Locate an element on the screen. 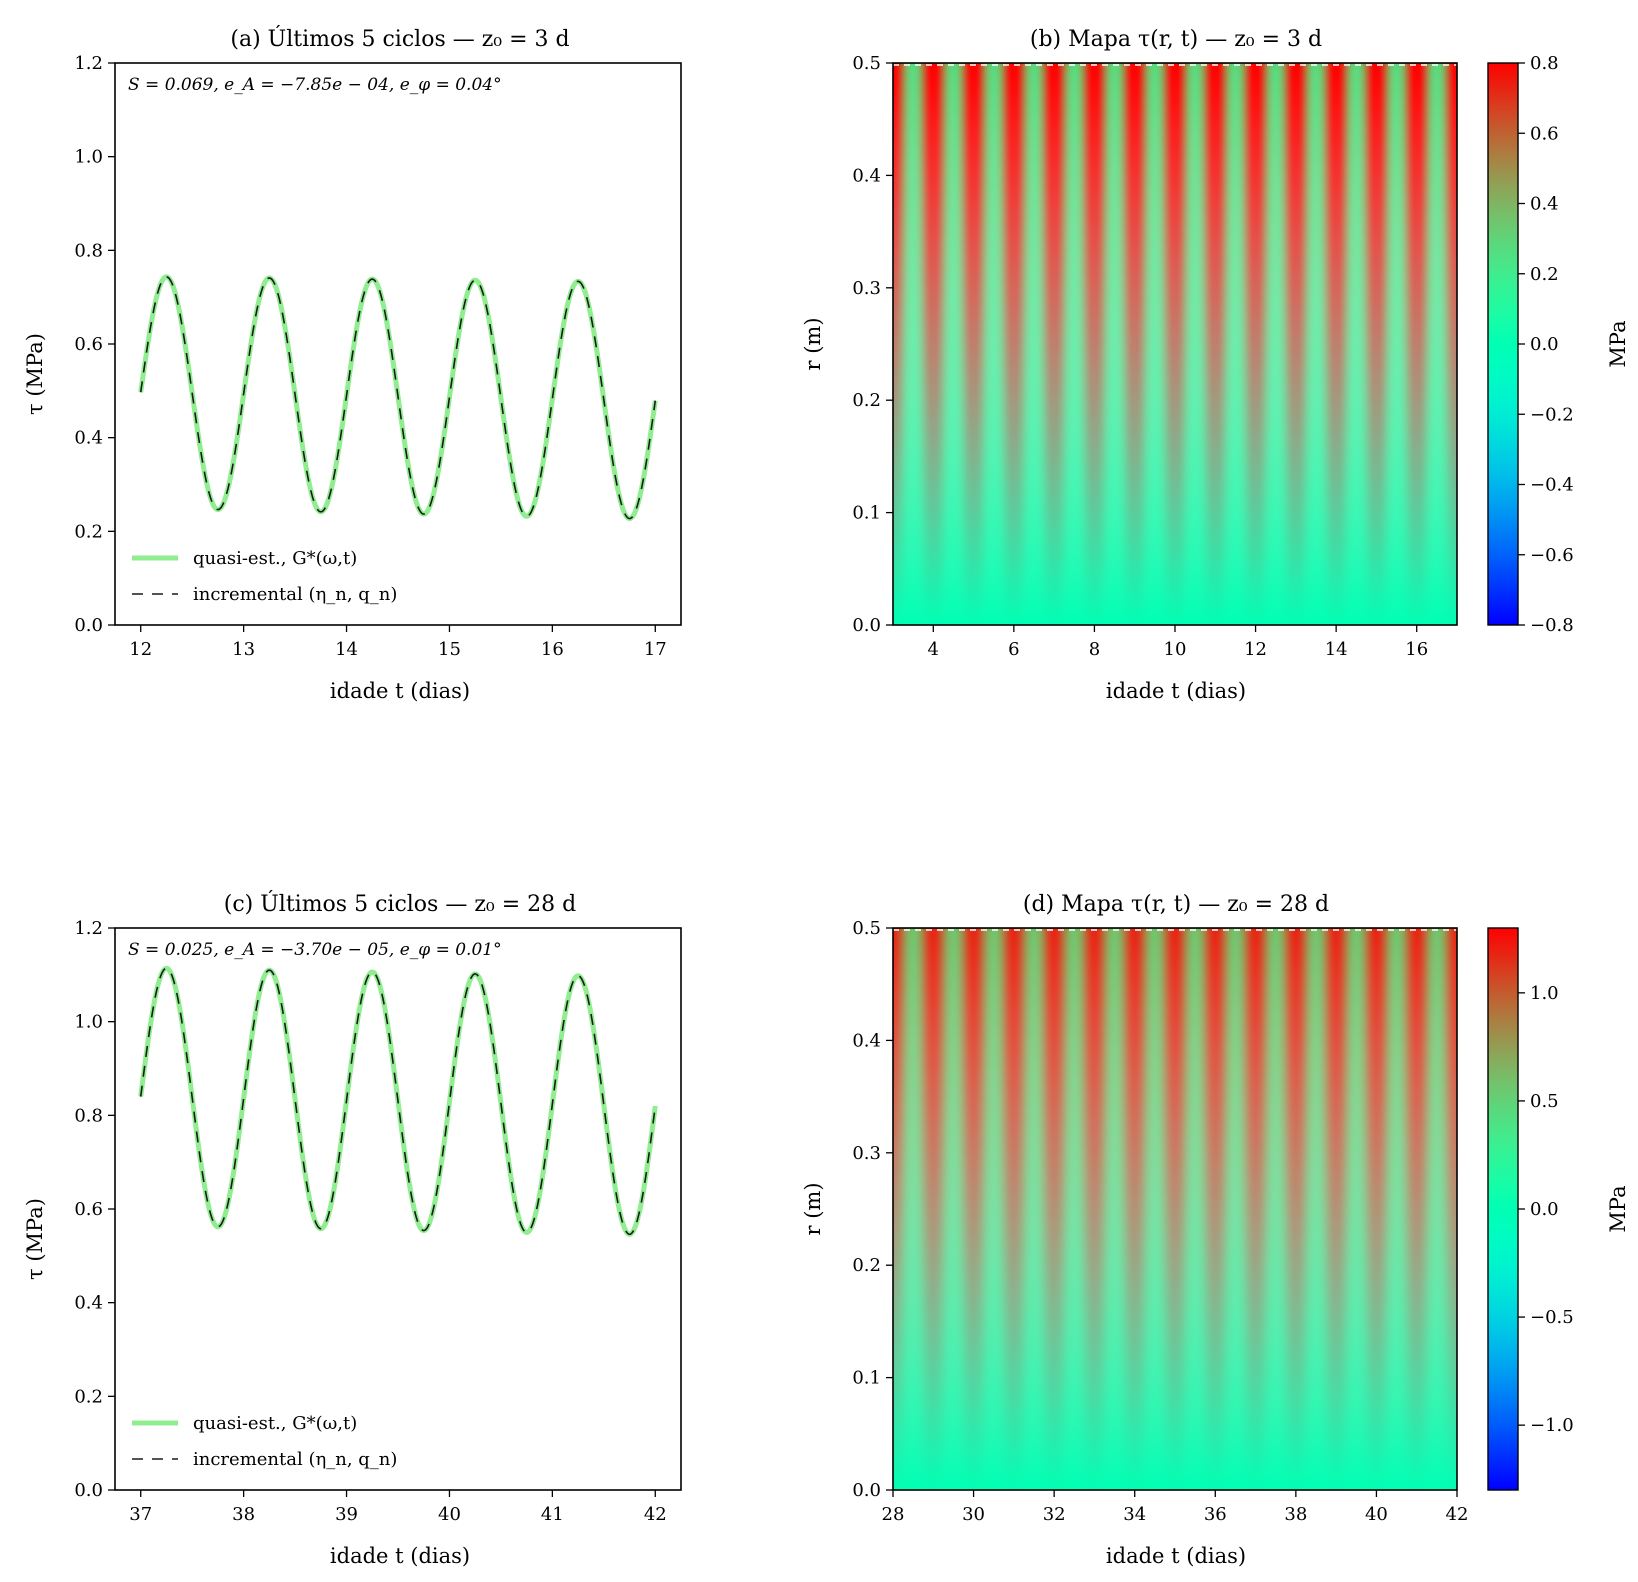 The image size is (1638, 1582). y-tick-label: 1.2 is located at coordinates (88, 928).